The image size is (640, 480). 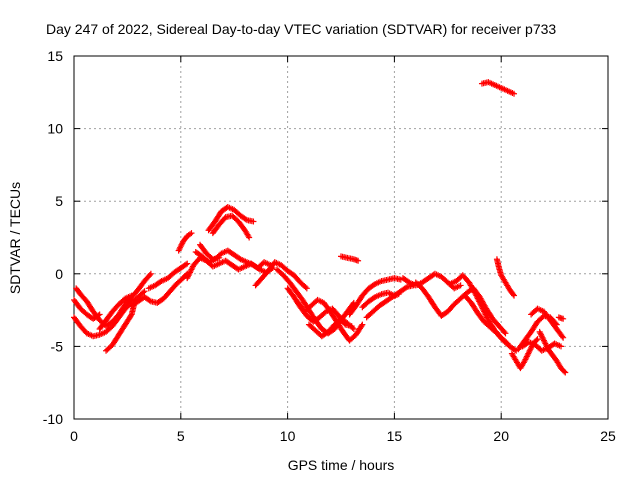 What do you see at coordinates (55, 129) in the screenshot?
I see `y-tick-label: 10` at bounding box center [55, 129].